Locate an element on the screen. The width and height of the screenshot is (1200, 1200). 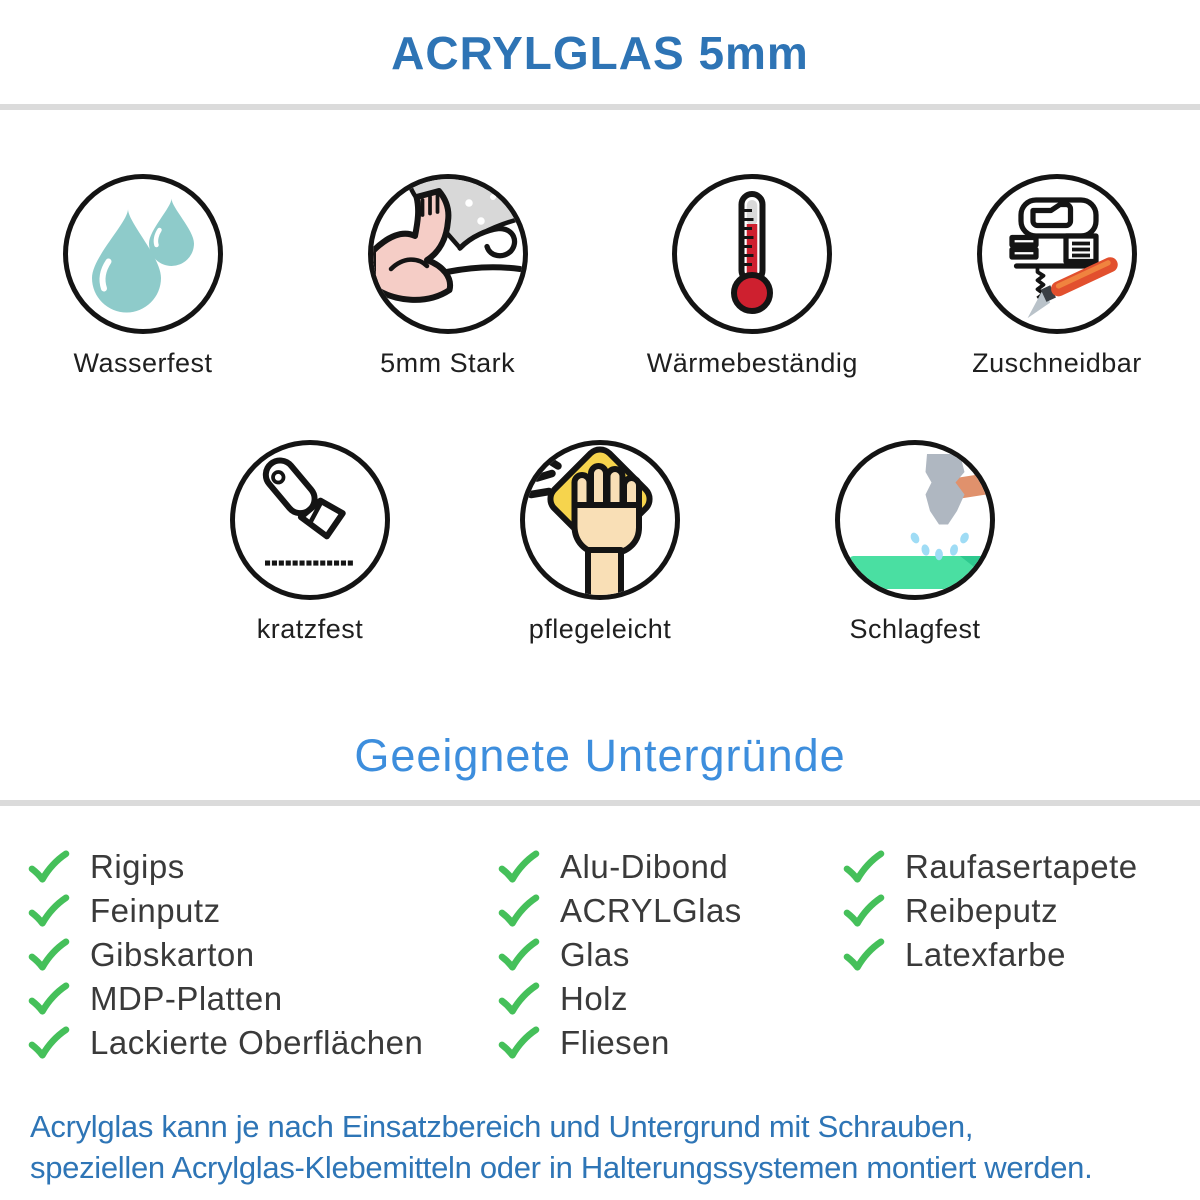
substrate-item: Latexfarbe is located at coordinates (1021, 954).